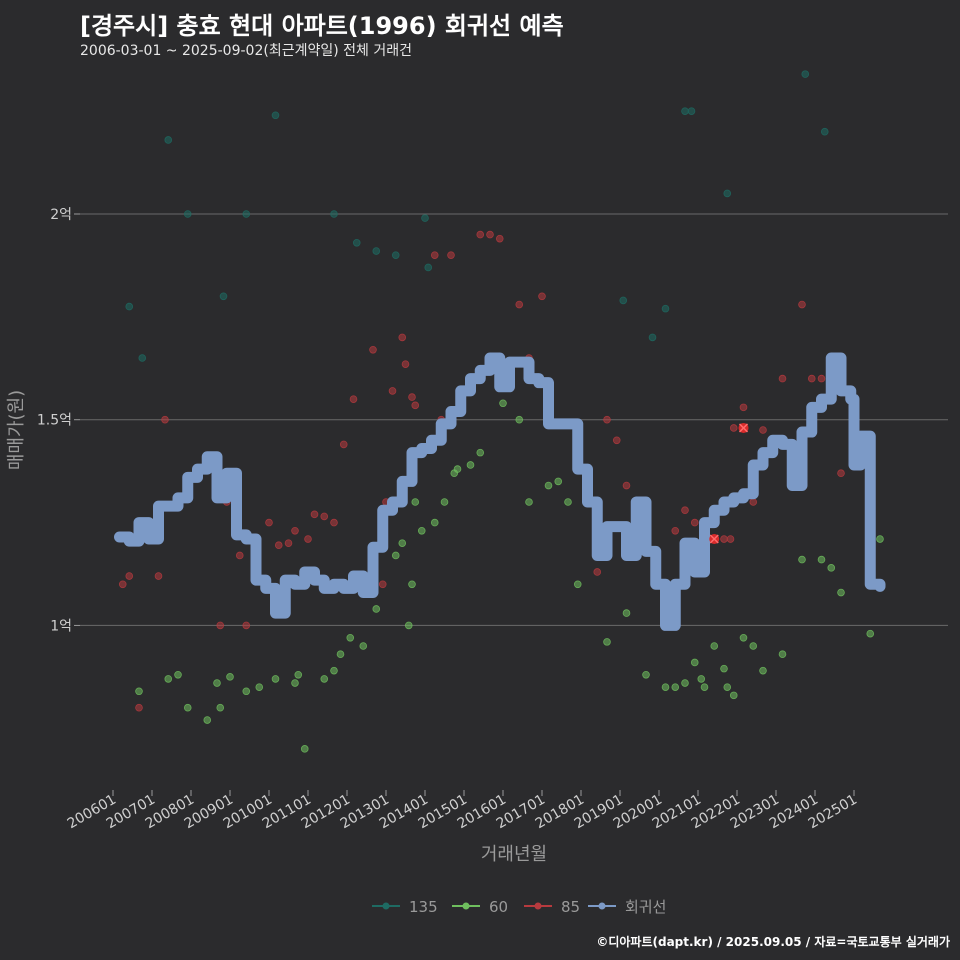  I want to click on legend-item: 회귀선, so click(627, 907).